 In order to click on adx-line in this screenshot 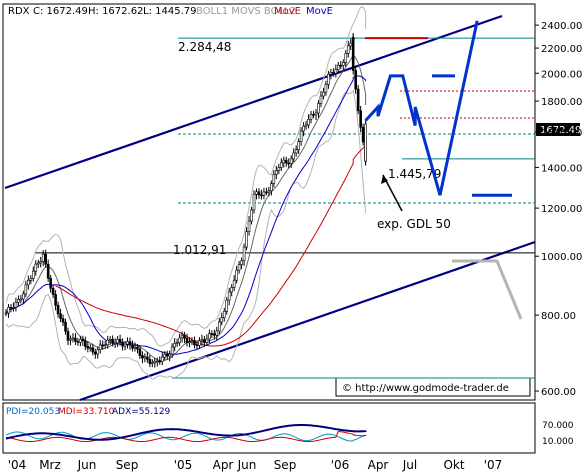, I will do `click(186, 432)`.